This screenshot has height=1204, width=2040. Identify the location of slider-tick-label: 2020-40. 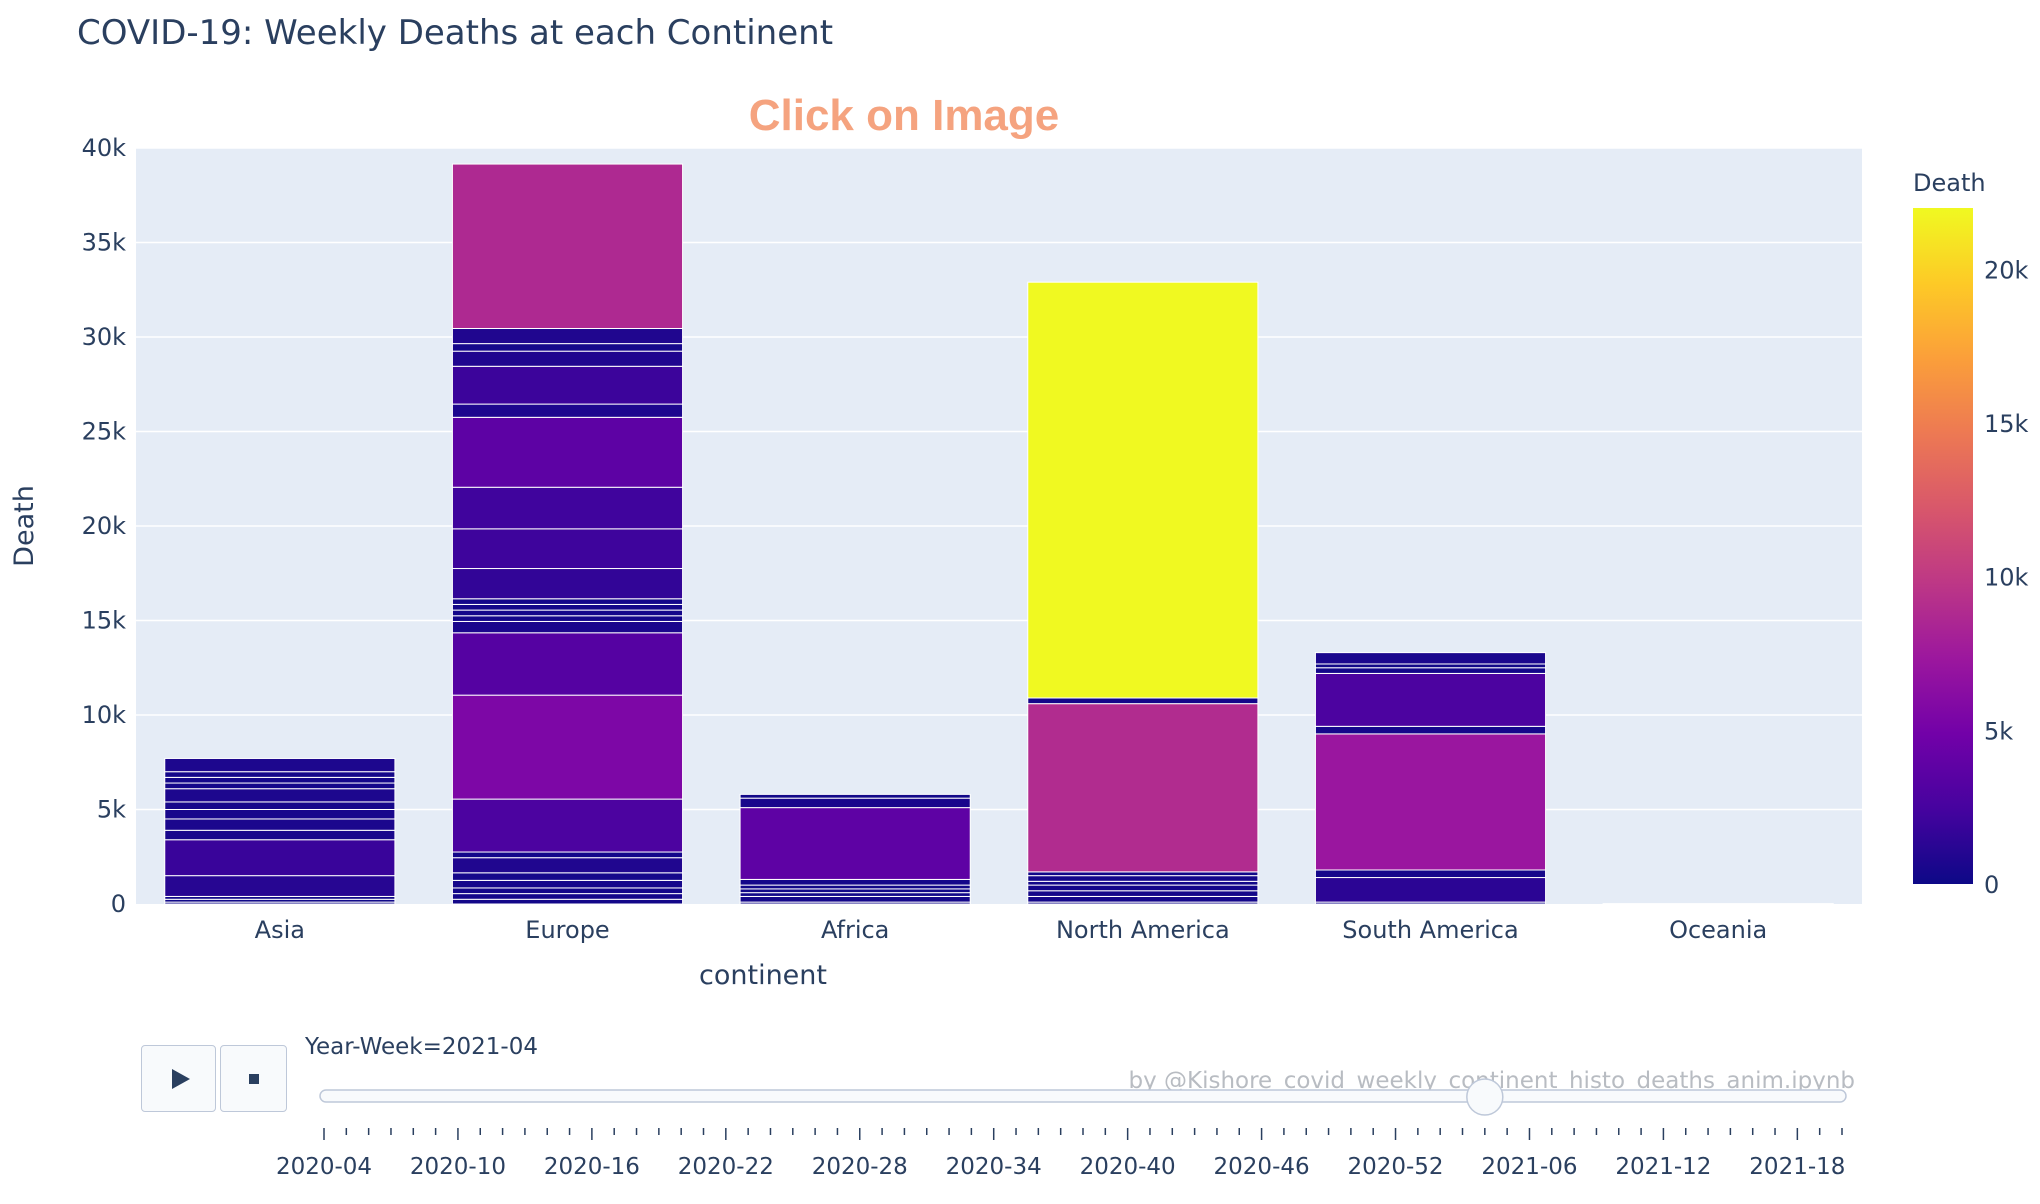
(1128, 1167).